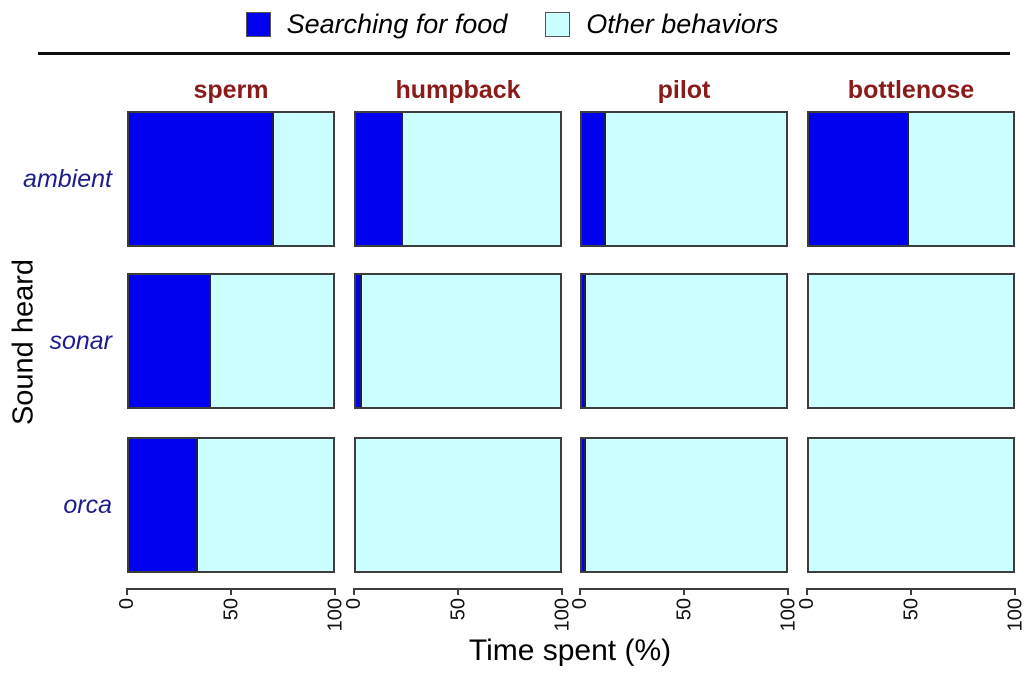  What do you see at coordinates (458, 90) in the screenshot?
I see `facet-column-header-humpback: humpback` at bounding box center [458, 90].